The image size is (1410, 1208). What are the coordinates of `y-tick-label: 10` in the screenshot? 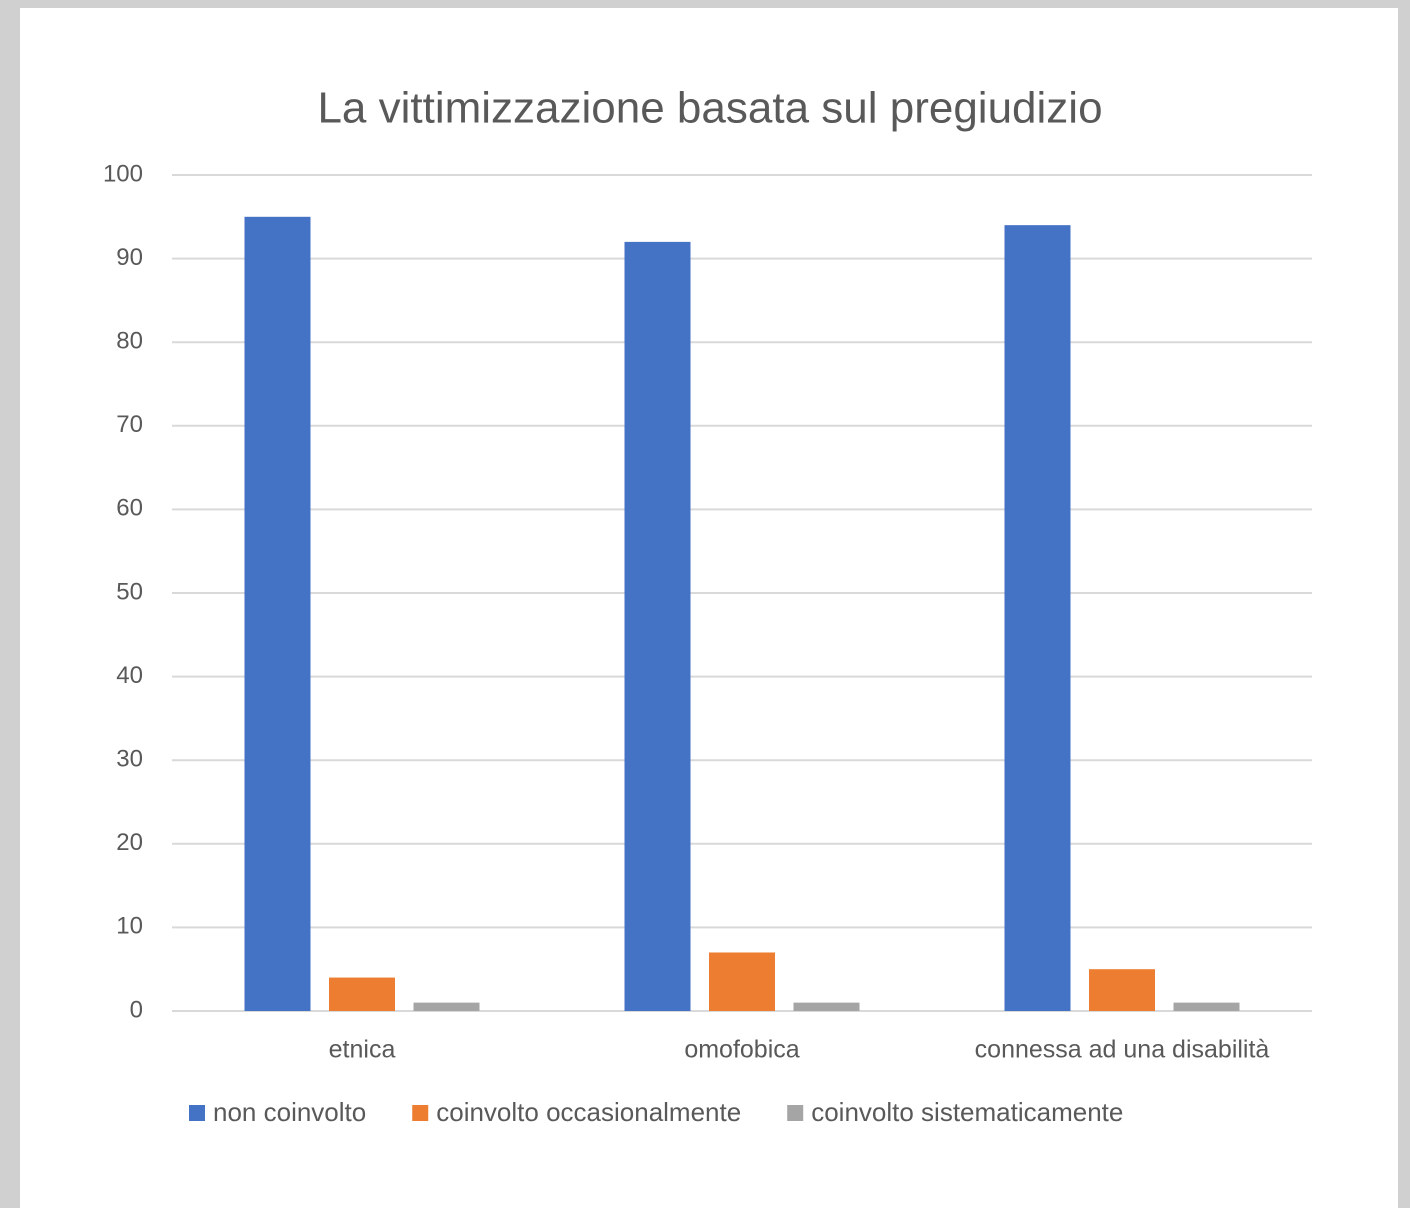 It's located at (129, 926).